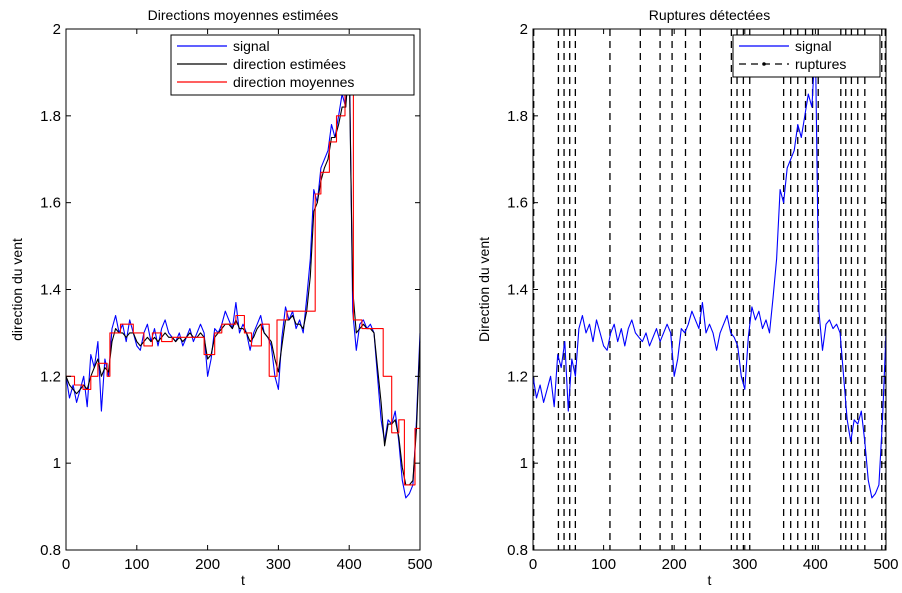  Describe the element at coordinates (517, 376) in the screenshot. I see `panel2-y-tick-label-2: 1.2` at that location.